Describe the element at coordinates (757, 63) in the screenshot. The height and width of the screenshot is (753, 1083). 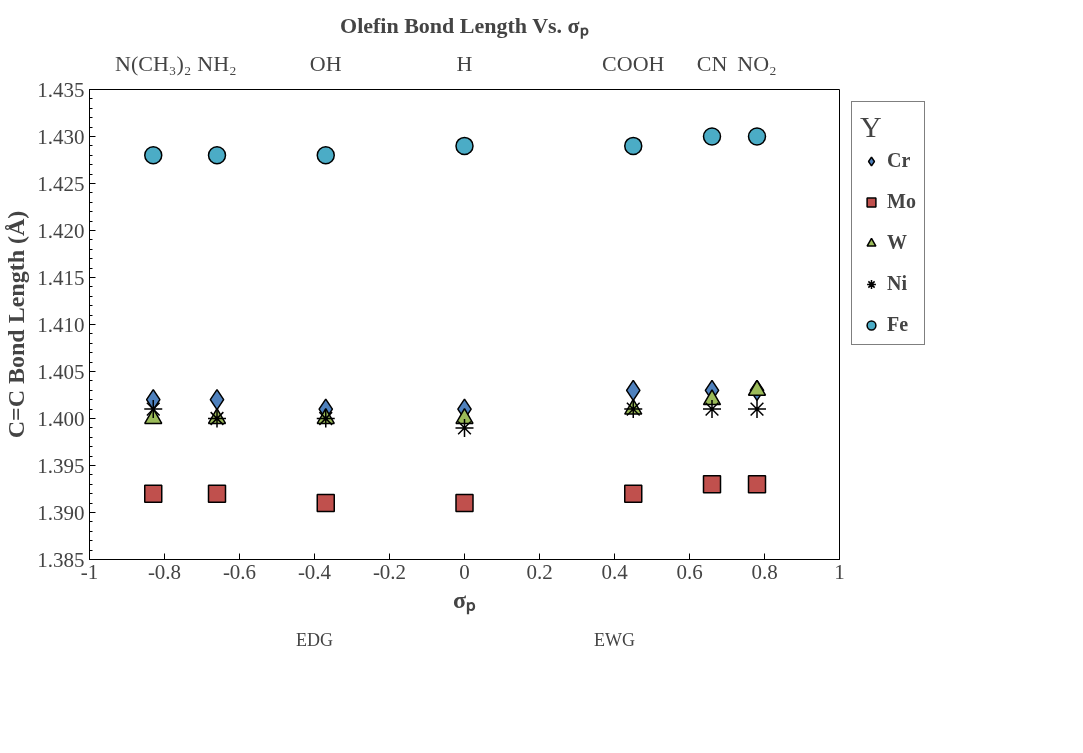
I see `text: NO₂` at that location.